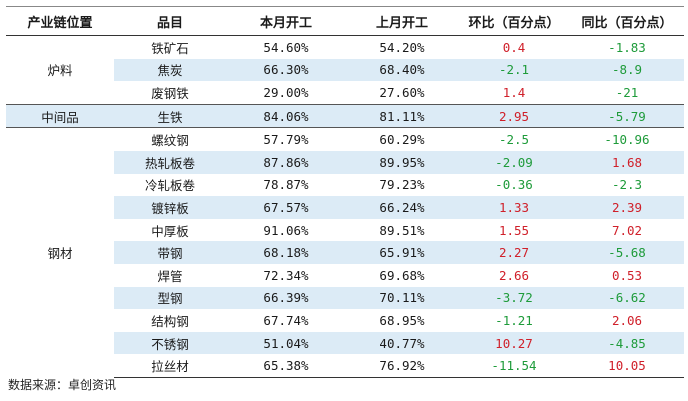 This screenshot has width=688, height=401. Describe the element at coordinates (402, 298) in the screenshot. I see `last-month-cell: 70.11%` at that location.